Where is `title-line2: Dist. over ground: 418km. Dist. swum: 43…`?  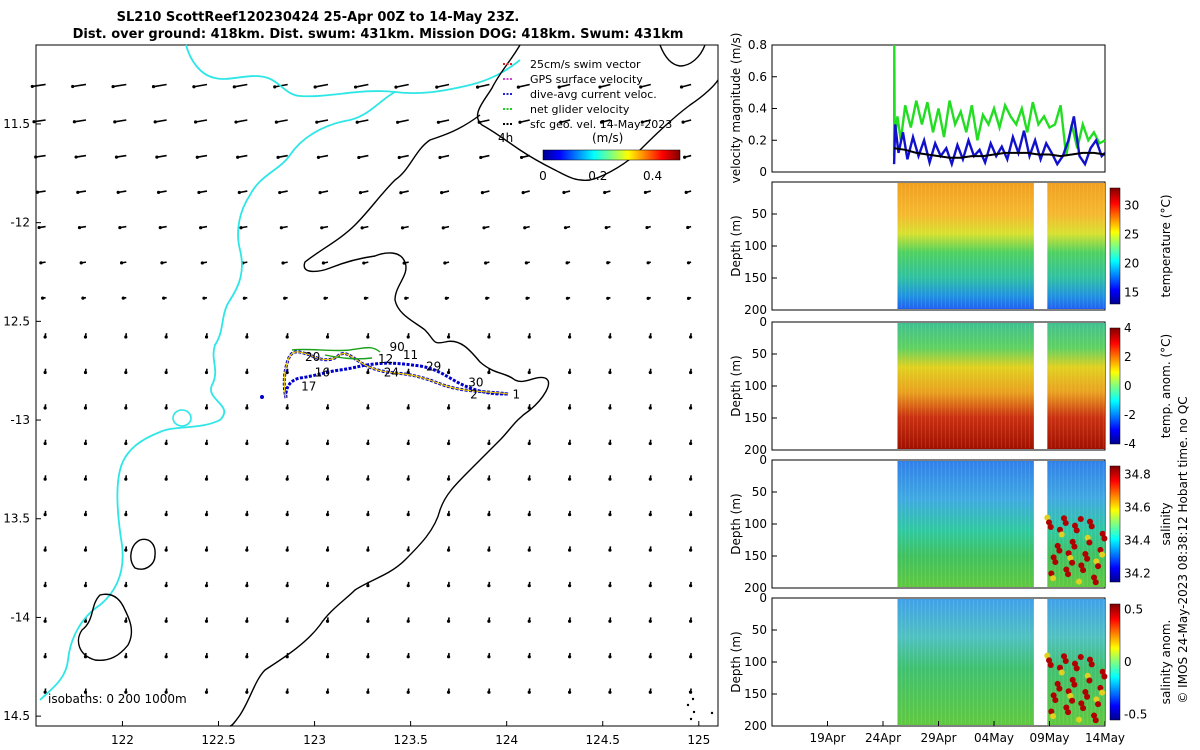 title-line2: Dist. over ground: 418km. Dist. swum: 43… is located at coordinates (378, 34).